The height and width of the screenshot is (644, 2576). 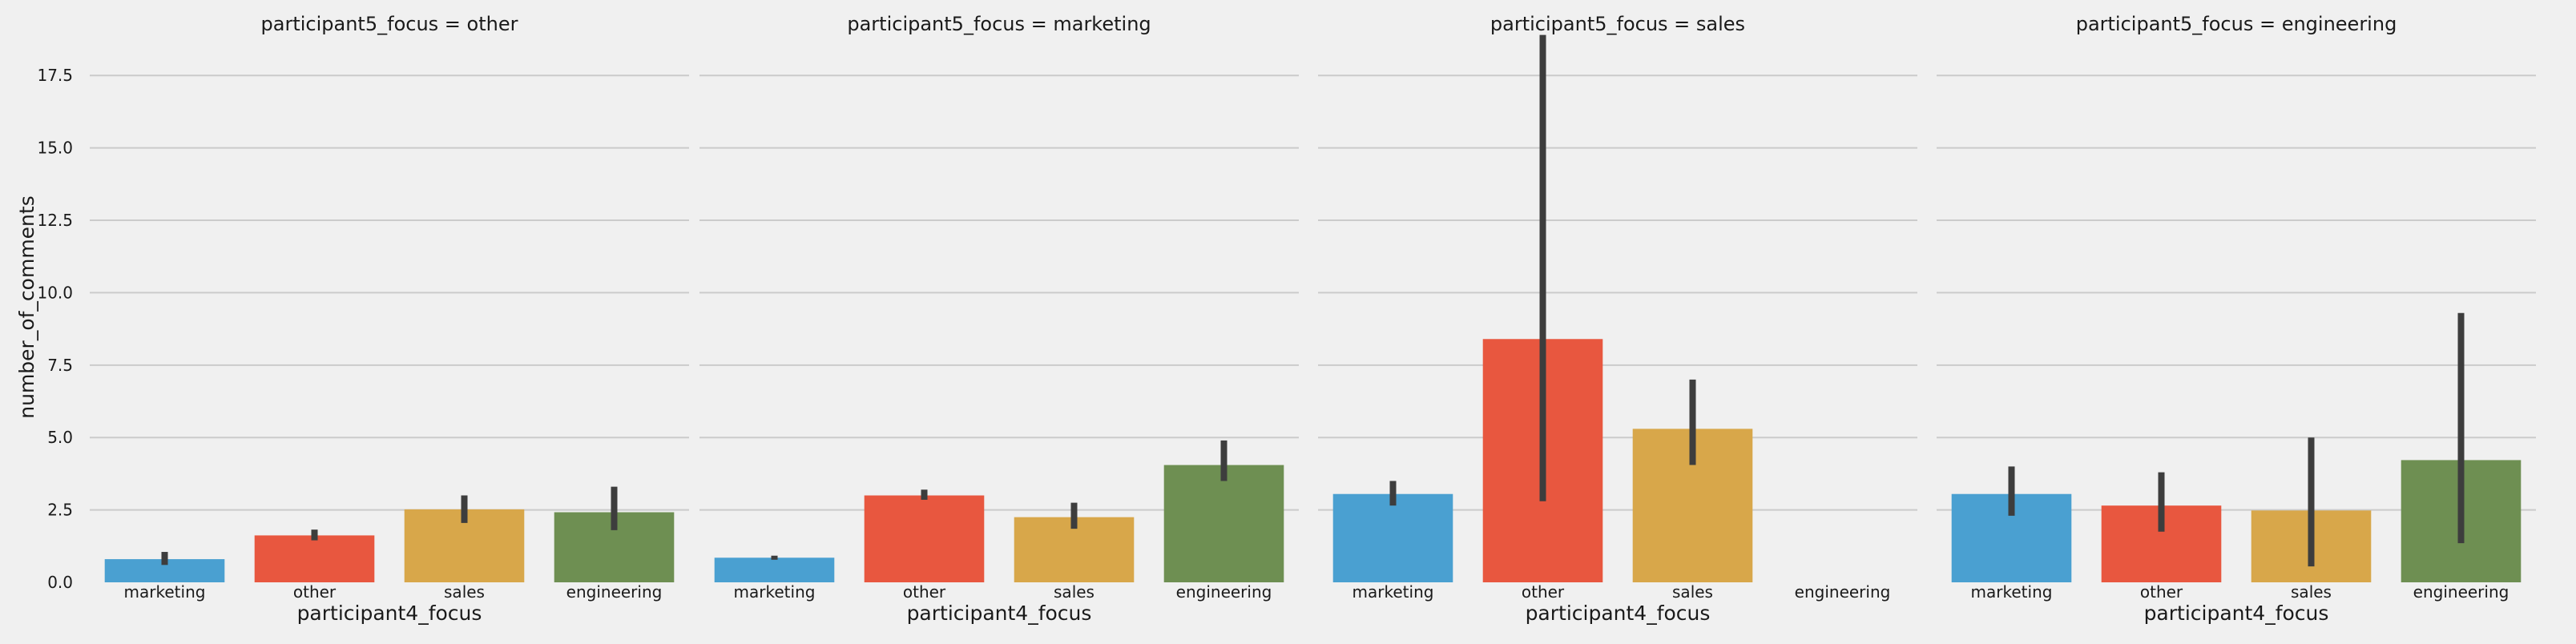 What do you see at coordinates (389, 24) in the screenshot?
I see `facet-title: participant5_focus = other` at bounding box center [389, 24].